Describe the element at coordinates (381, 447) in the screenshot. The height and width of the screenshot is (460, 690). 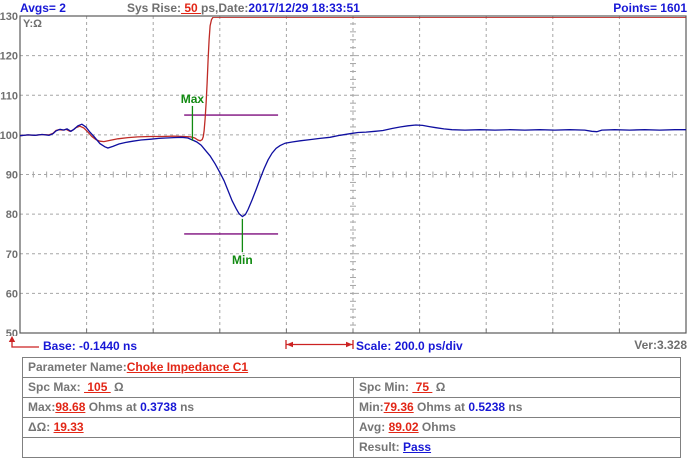
I see `result-label: Result:` at that location.